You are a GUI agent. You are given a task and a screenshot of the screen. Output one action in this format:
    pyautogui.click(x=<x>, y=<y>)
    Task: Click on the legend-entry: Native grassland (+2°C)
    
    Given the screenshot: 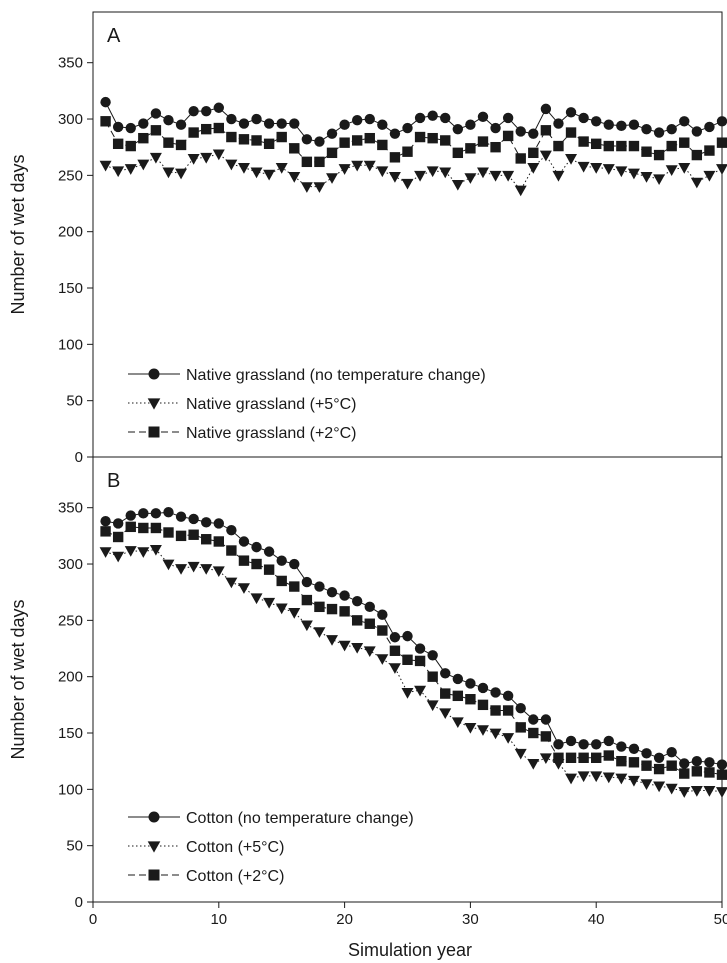 What is the action you would take?
    pyautogui.click(x=242, y=433)
    